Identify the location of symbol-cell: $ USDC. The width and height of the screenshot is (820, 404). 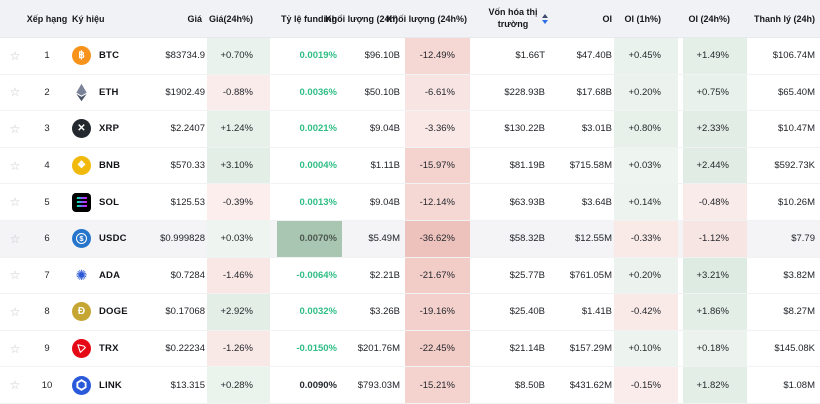
(110, 239).